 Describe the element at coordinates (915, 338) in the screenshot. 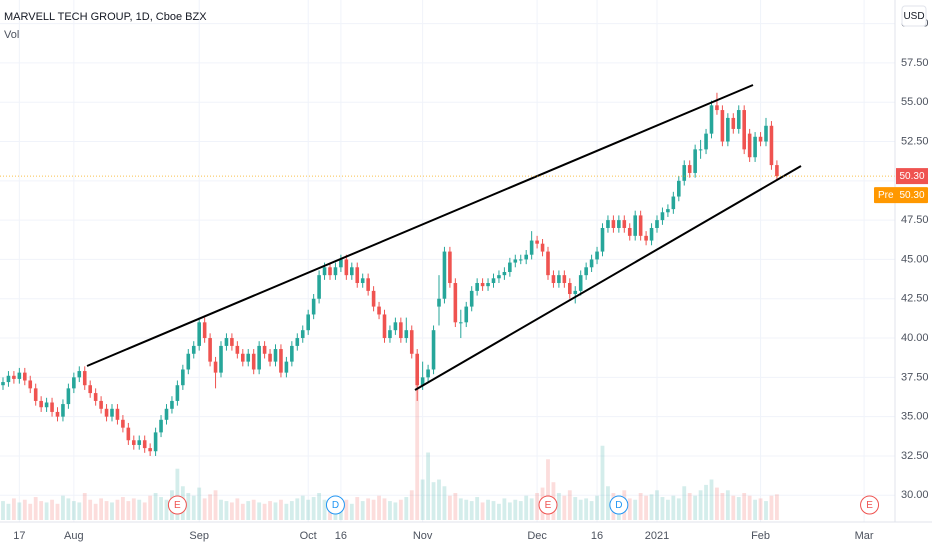

I see `y-tick-label: 40.00` at that location.